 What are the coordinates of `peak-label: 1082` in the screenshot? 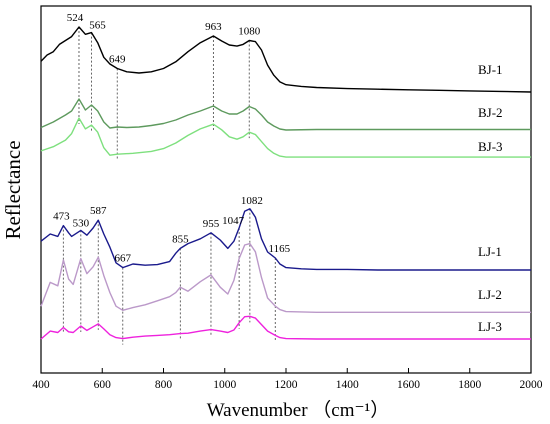 It's located at (252, 201).